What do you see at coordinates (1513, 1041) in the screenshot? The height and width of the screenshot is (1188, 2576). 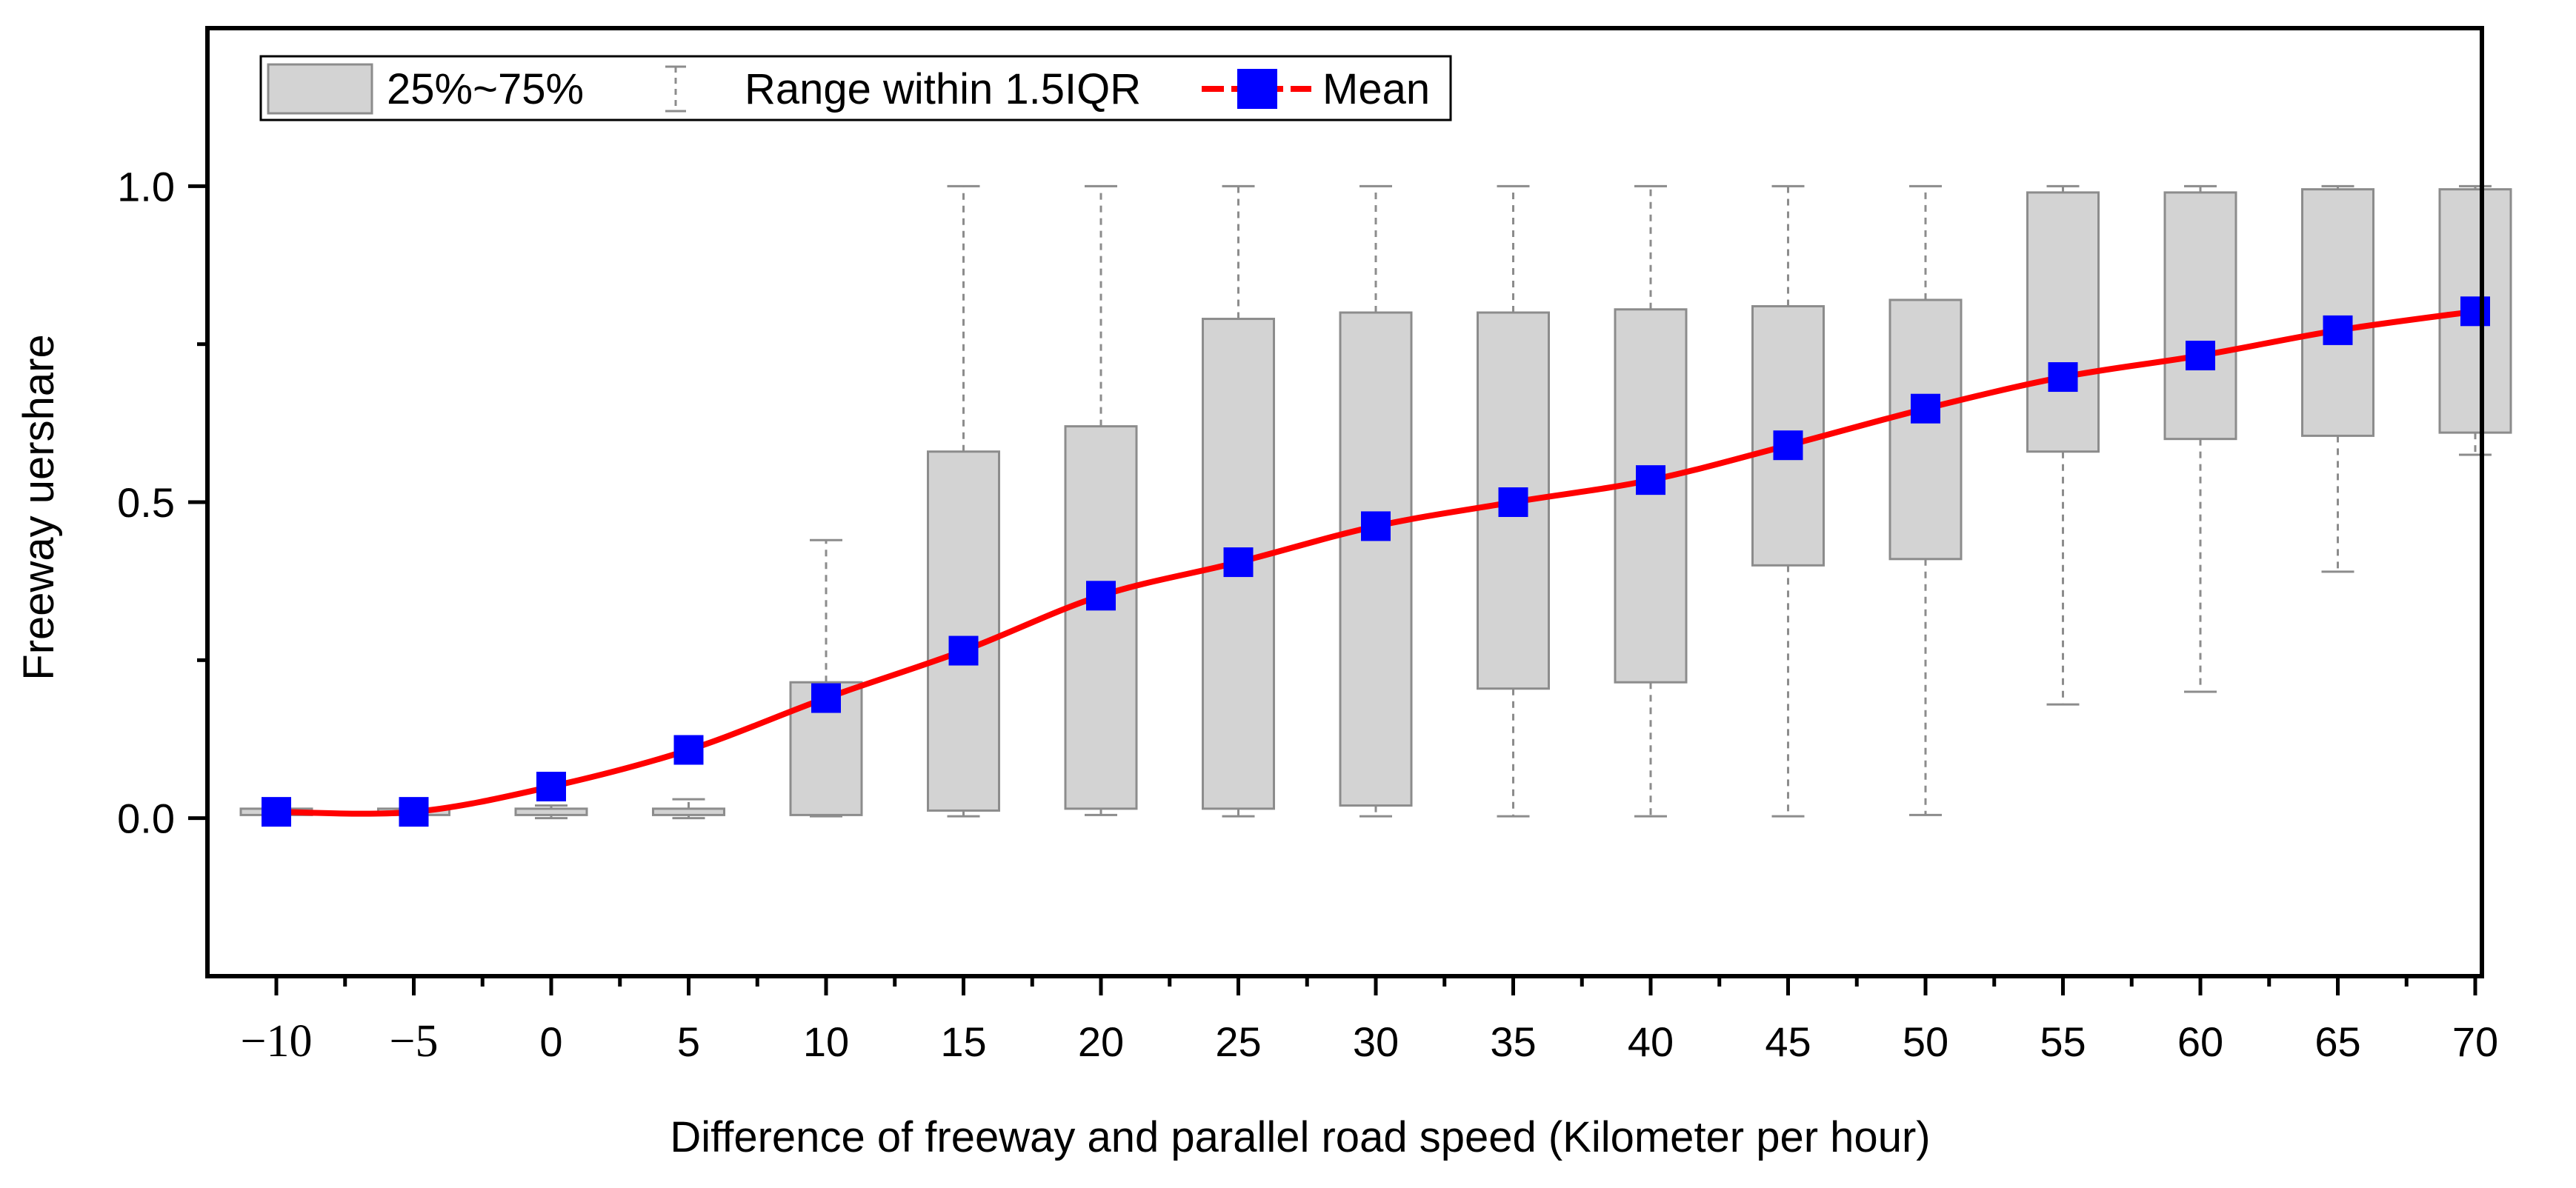 I see `x-tick-label: 35` at bounding box center [1513, 1041].